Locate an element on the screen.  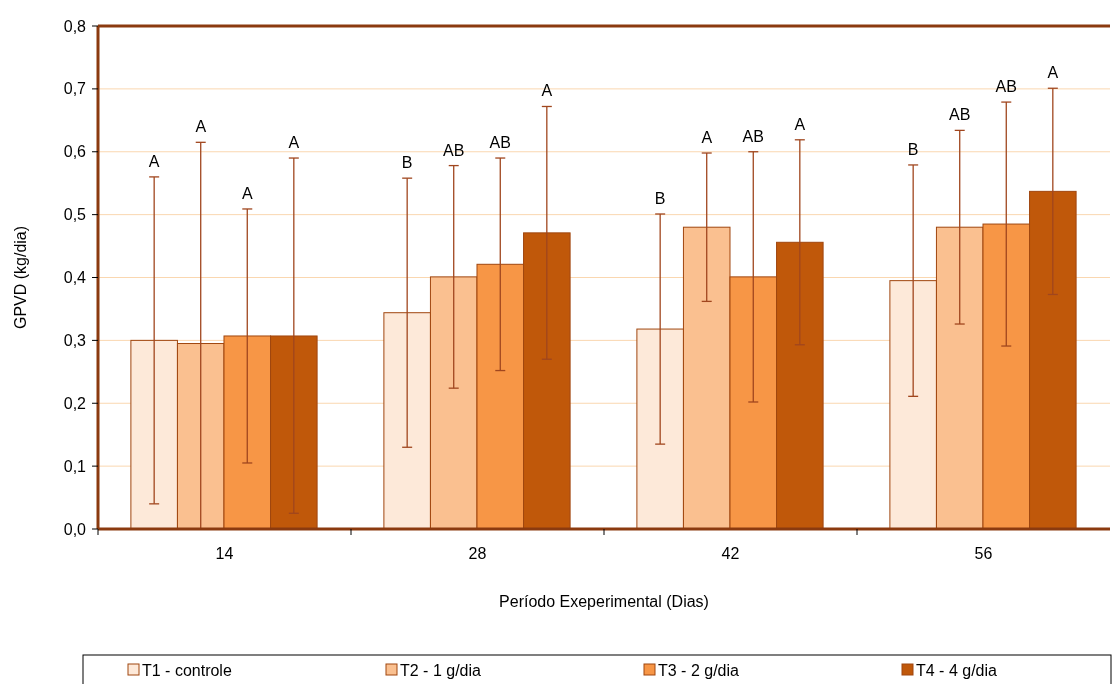
legend-label: T1 - controle is located at coordinates (187, 670).